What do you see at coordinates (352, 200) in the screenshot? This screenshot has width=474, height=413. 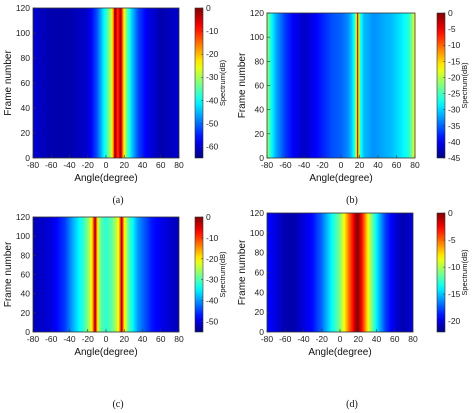 I see `panel-caption: (b)` at bounding box center [352, 200].